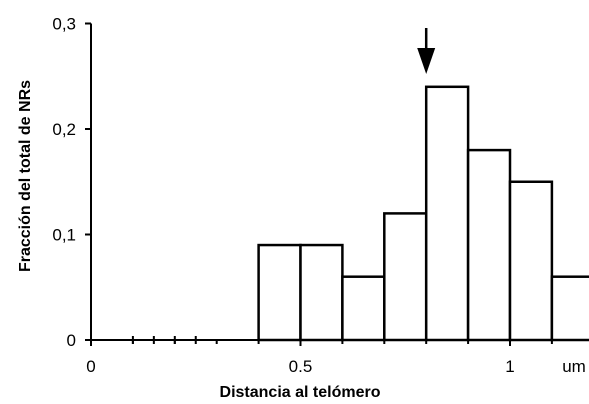  I want to click on y-tick-label: 0,1, so click(64, 235).